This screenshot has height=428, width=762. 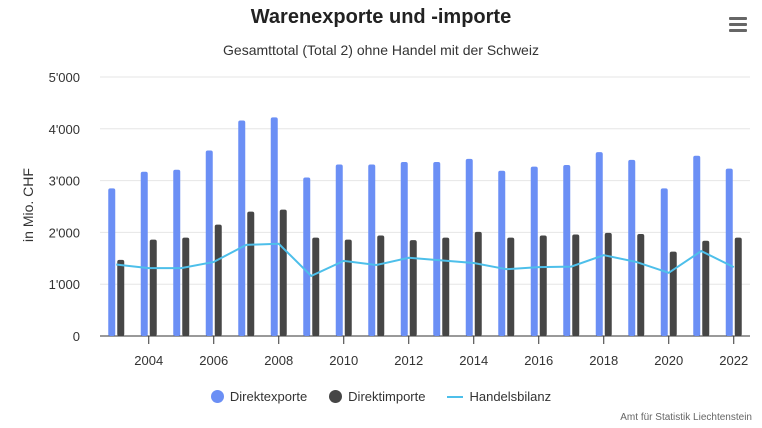 I want to click on bar-imports-2021, so click(x=706, y=288).